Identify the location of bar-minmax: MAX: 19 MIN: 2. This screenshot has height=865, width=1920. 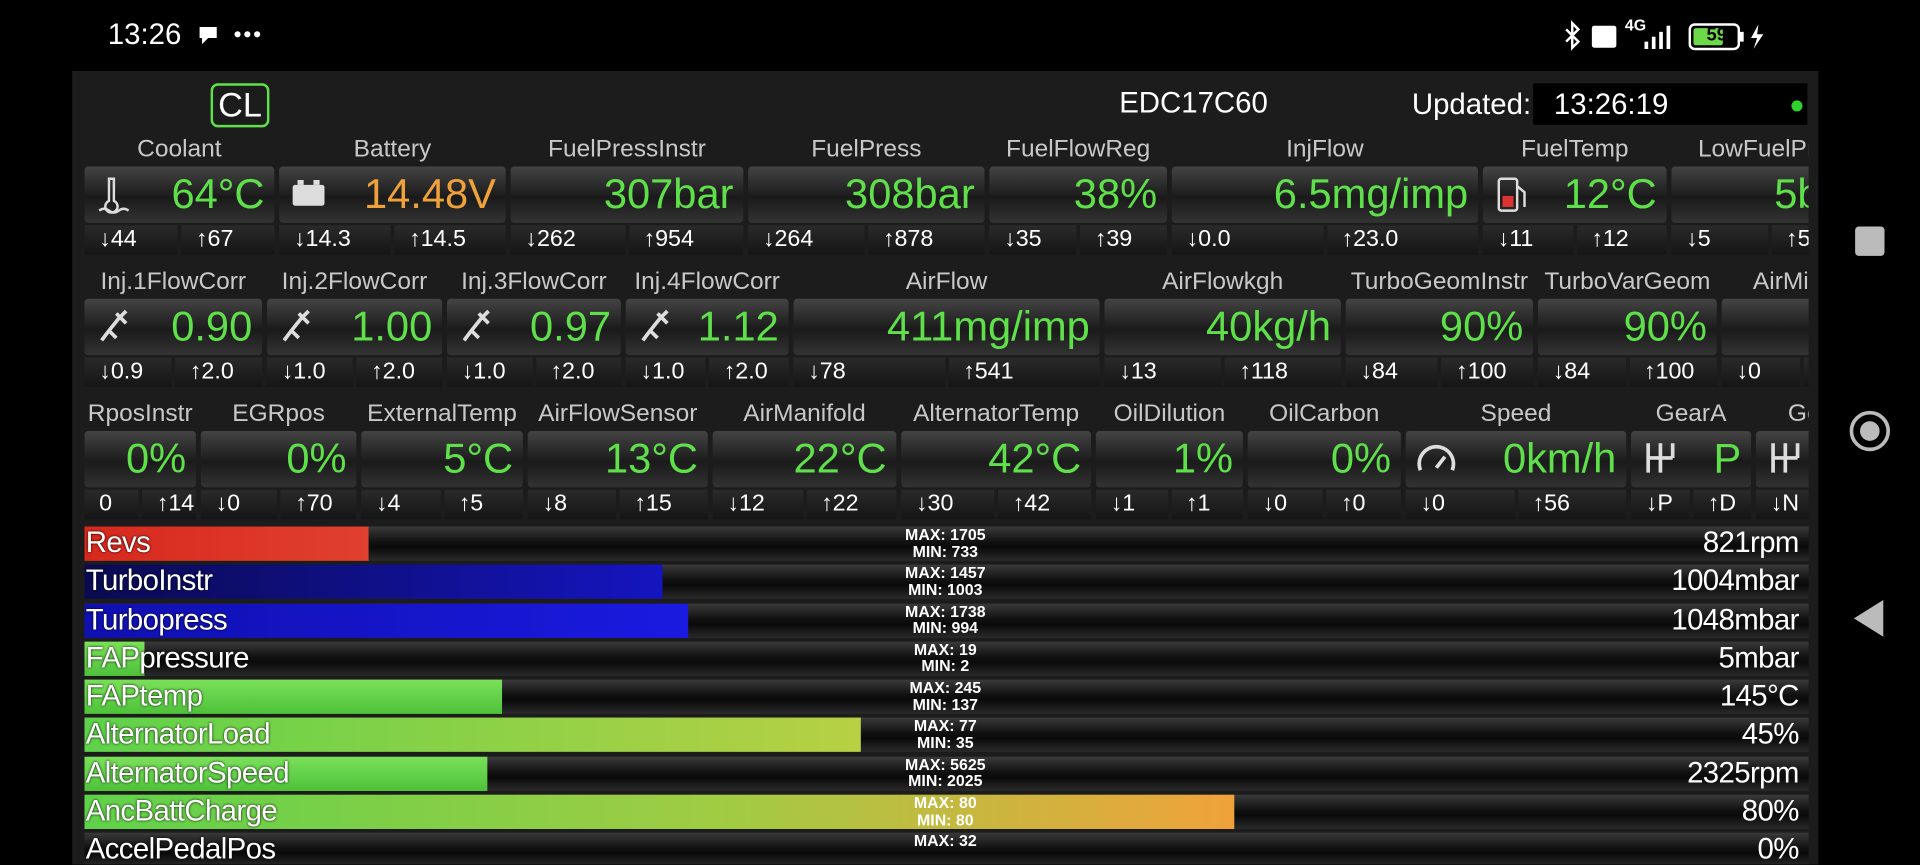
(945, 657).